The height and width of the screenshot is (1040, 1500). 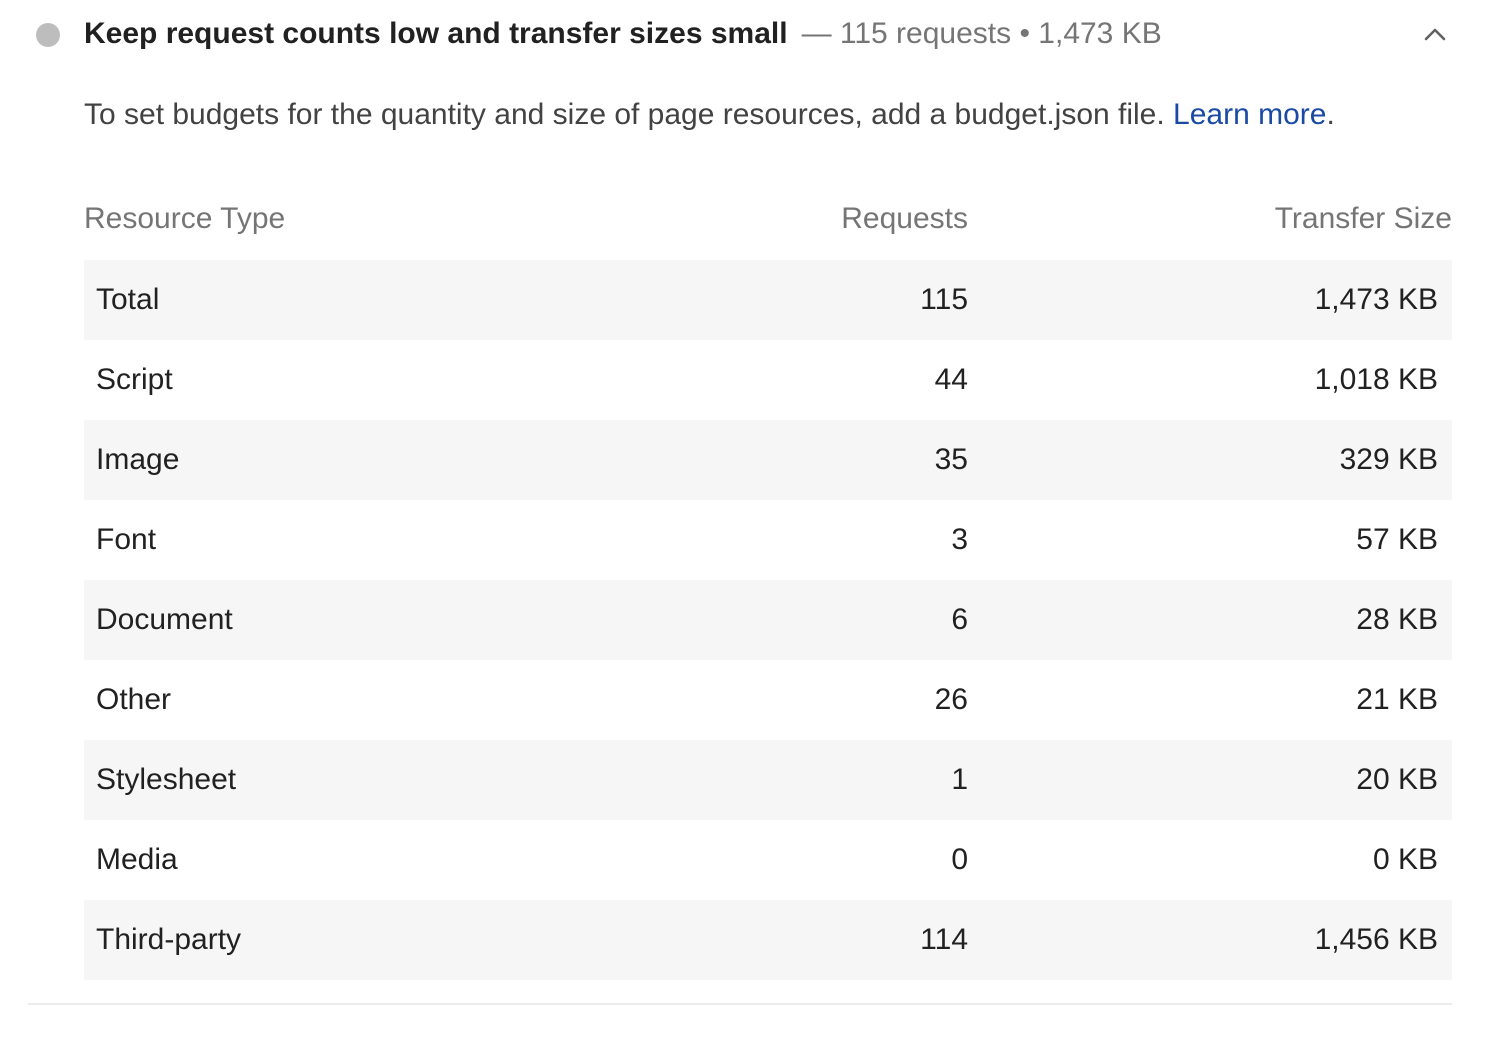 What do you see at coordinates (185, 218) in the screenshot?
I see `column-header-resource-type: Resource Type` at bounding box center [185, 218].